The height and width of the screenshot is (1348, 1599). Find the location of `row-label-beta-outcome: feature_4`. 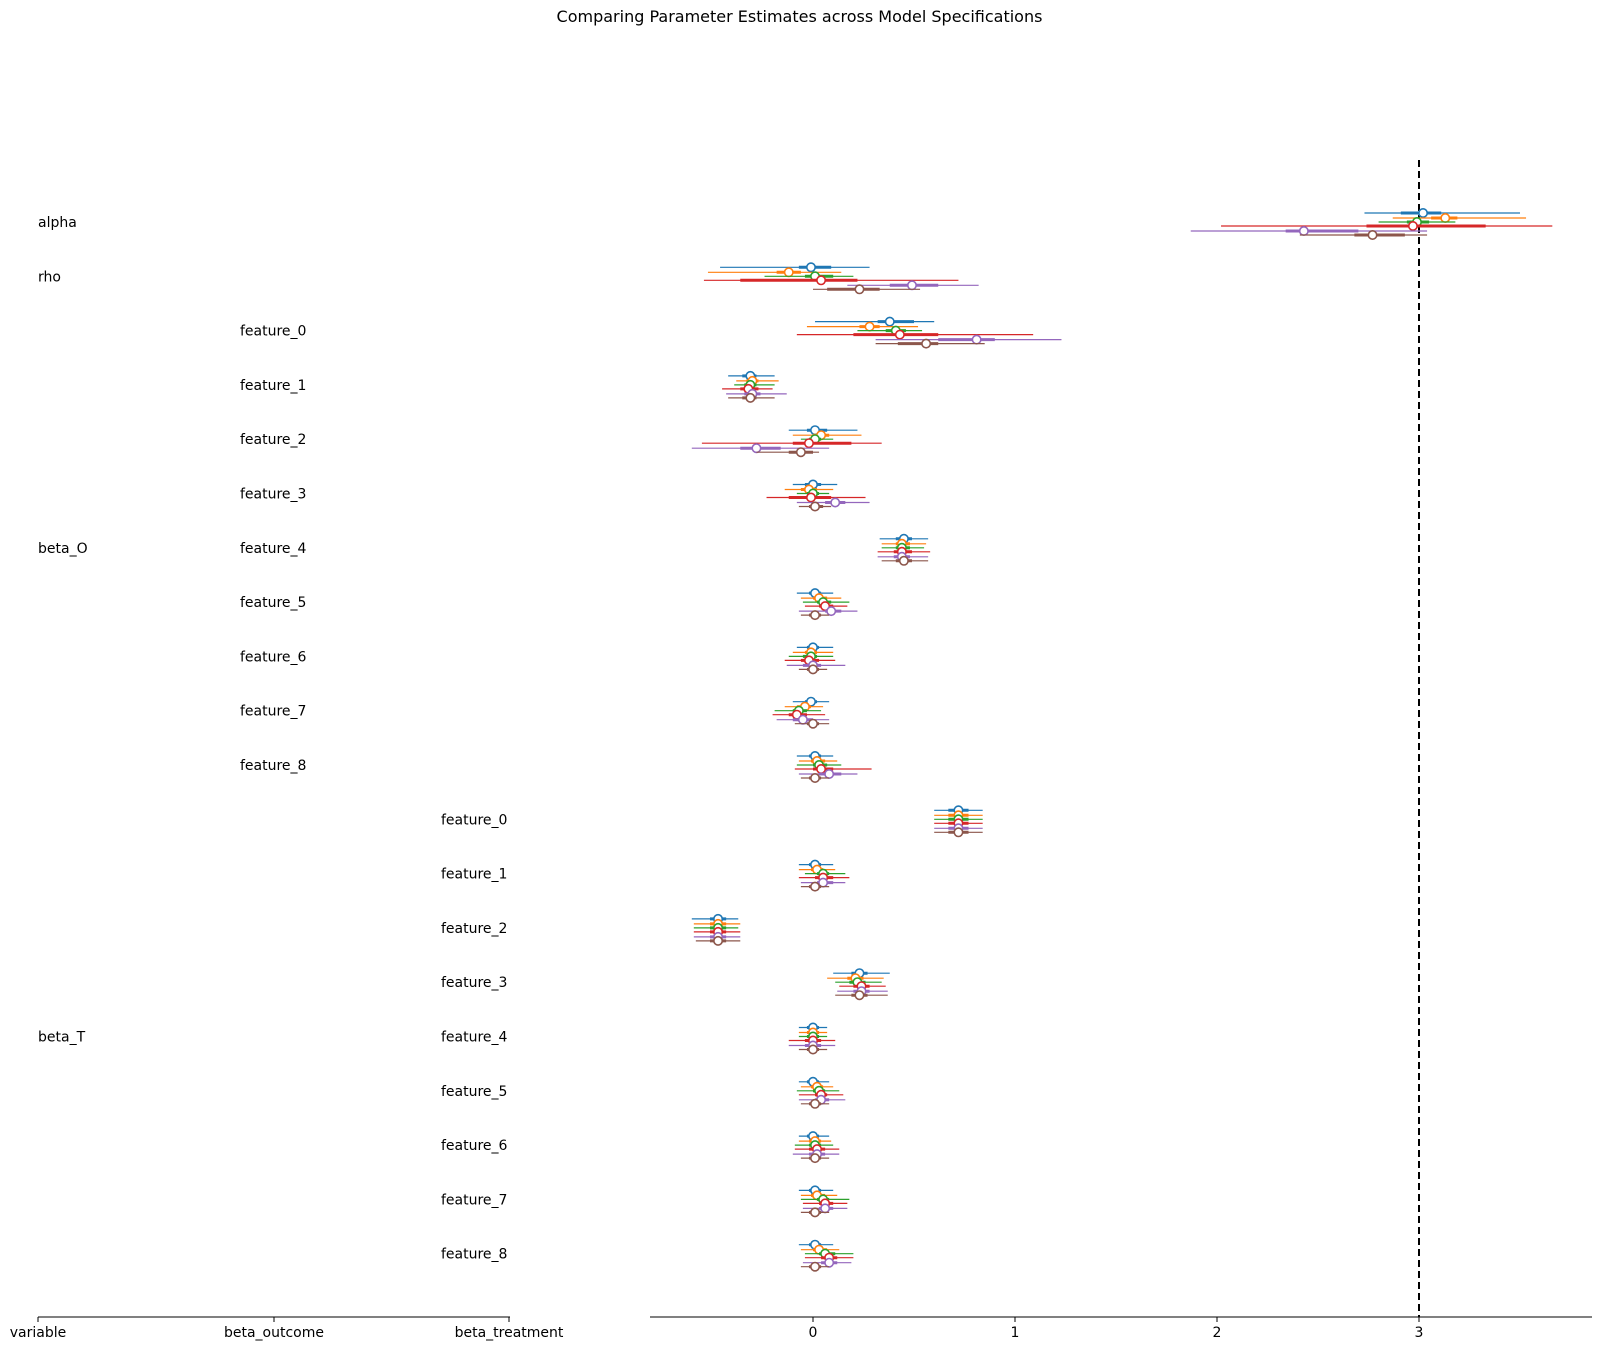

row-label-beta-outcome: feature_4 is located at coordinates (273, 549).